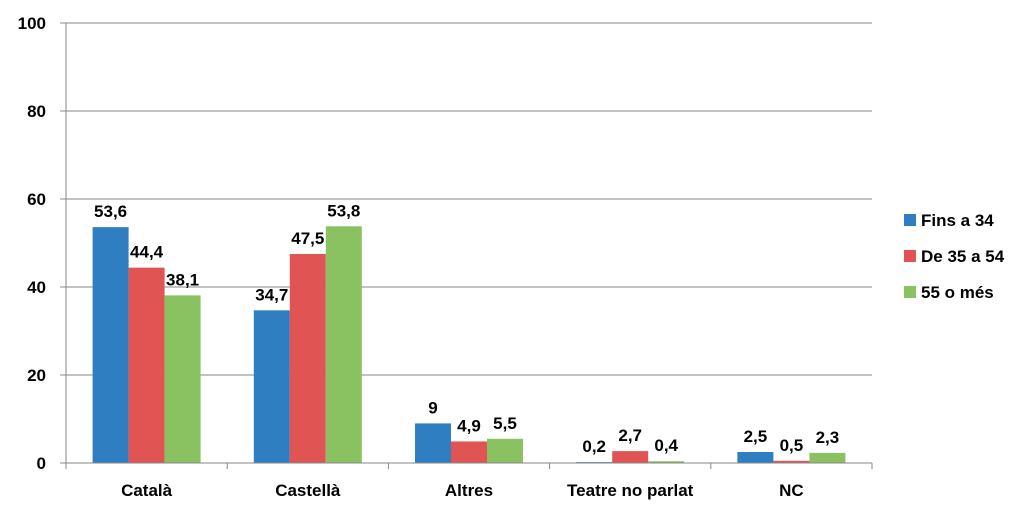  What do you see at coordinates (505, 423) in the screenshot?
I see `data-label: 5,5` at bounding box center [505, 423].